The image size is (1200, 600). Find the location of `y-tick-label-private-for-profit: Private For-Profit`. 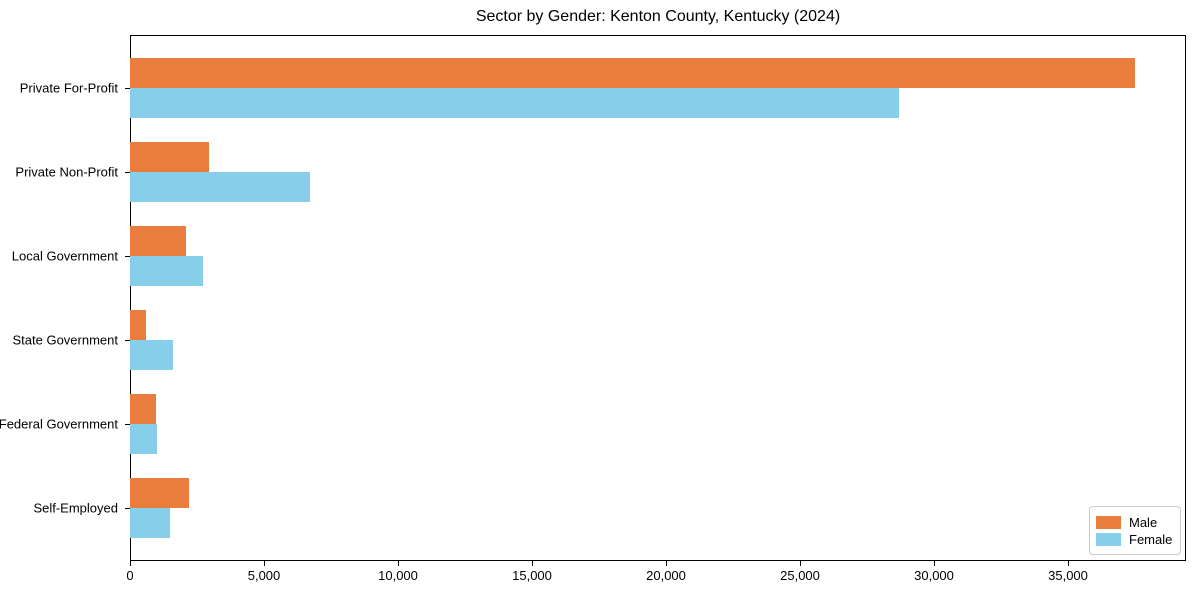

y-tick-label-private-for-profit: Private For-Profit is located at coordinates (68, 88).